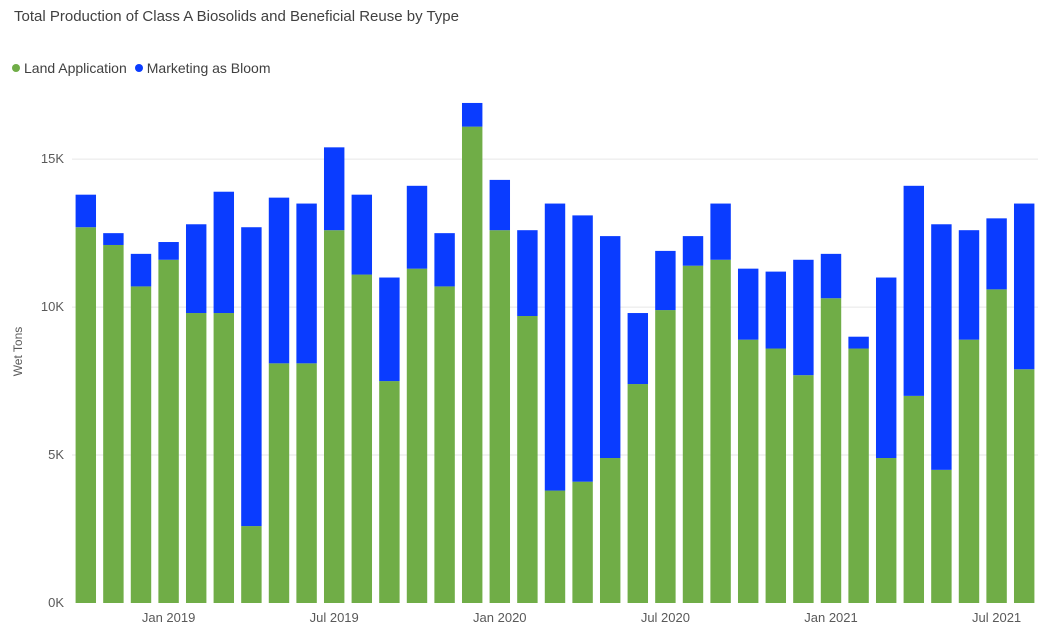  What do you see at coordinates (52, 158) in the screenshot?
I see `y-tick-label: 15K` at bounding box center [52, 158].